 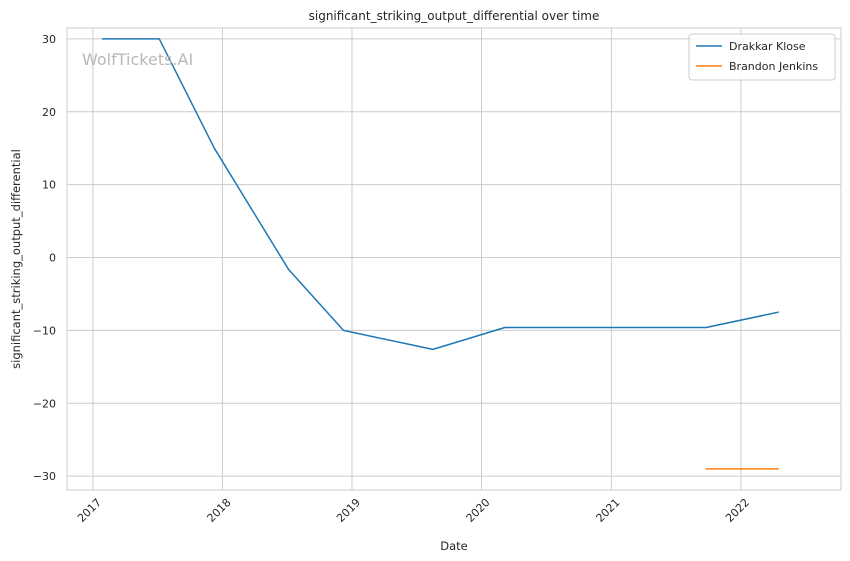 I want to click on y-tick-label: 30, so click(x=49, y=39).